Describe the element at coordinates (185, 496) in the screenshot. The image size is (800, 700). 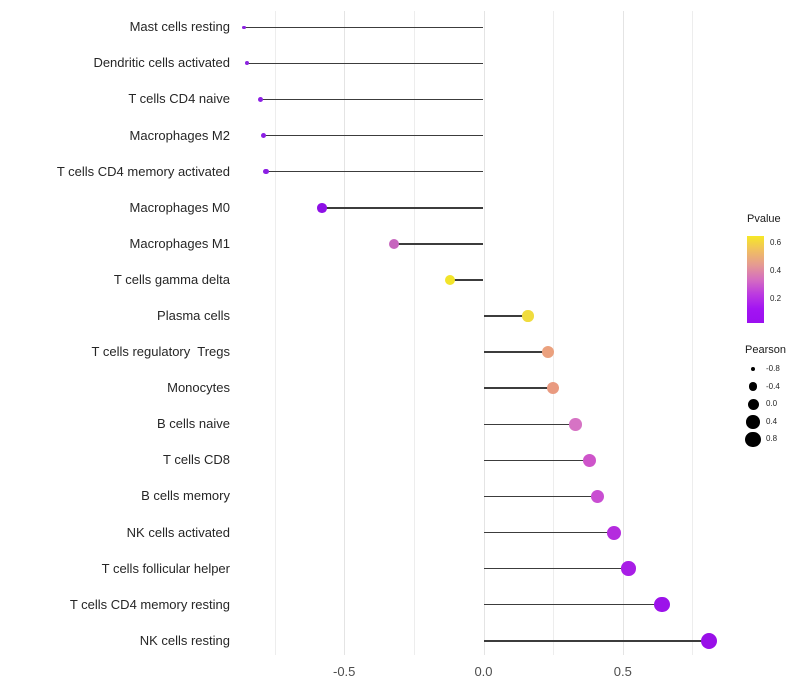
I see `y-axis-label: B cells memory` at that location.